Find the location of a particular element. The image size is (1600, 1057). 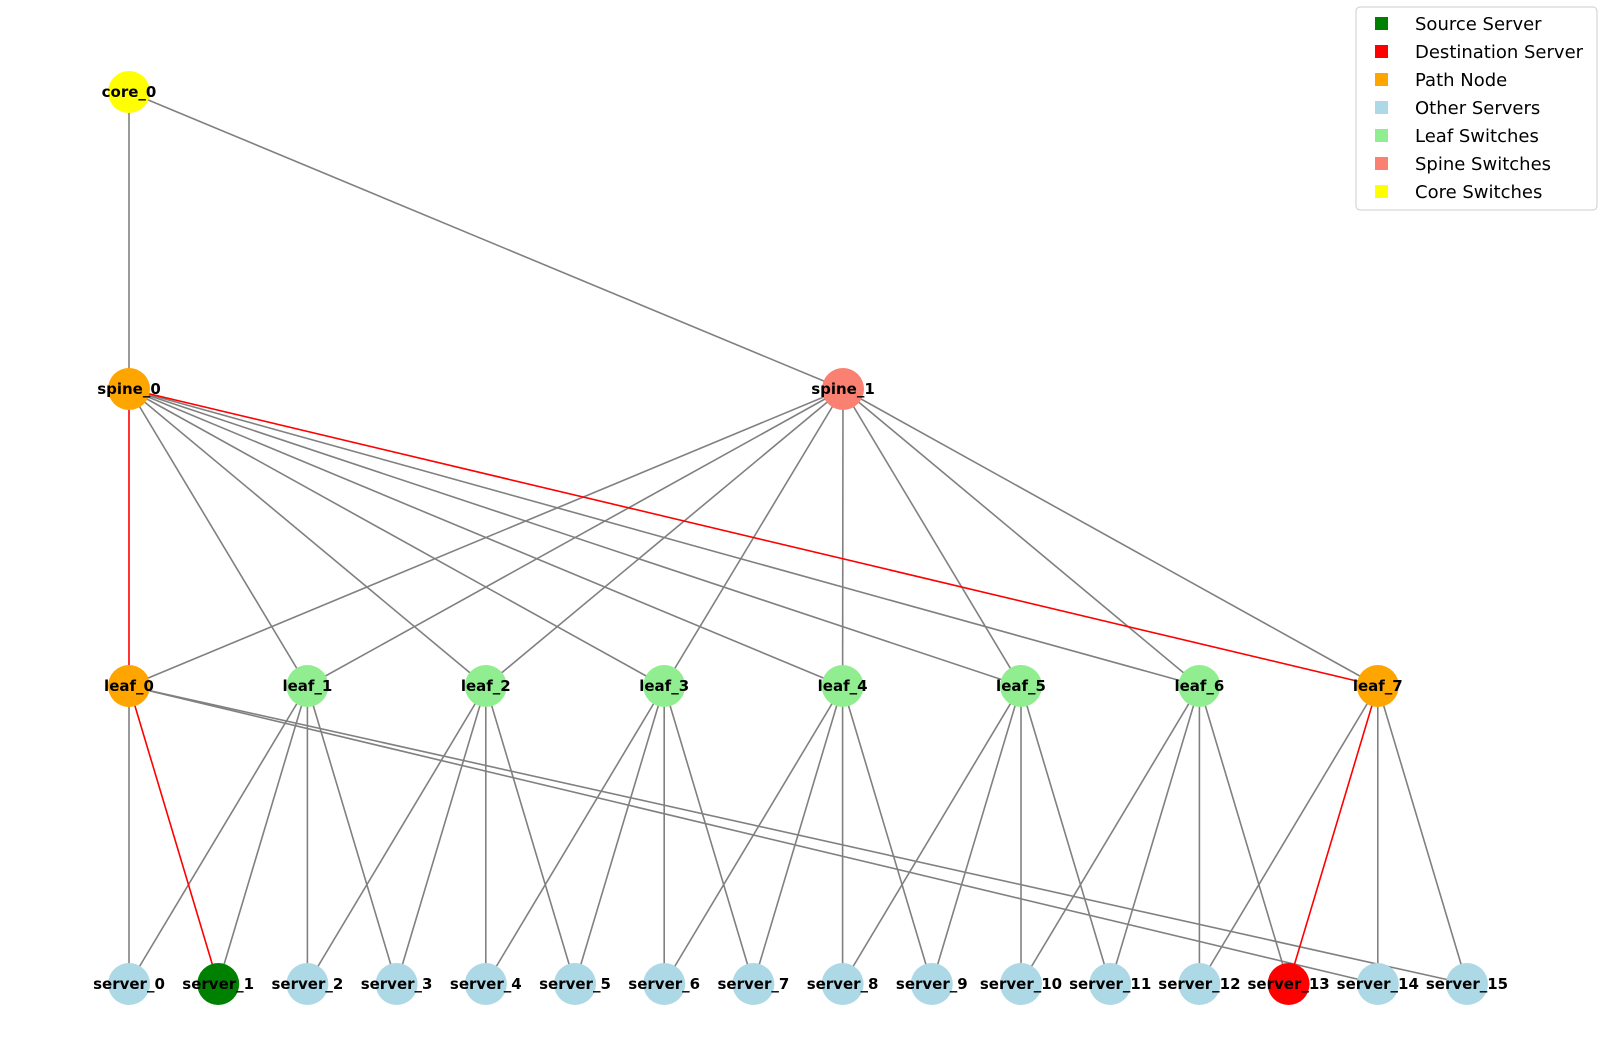

node-label: server_15 is located at coordinates (1467, 984).